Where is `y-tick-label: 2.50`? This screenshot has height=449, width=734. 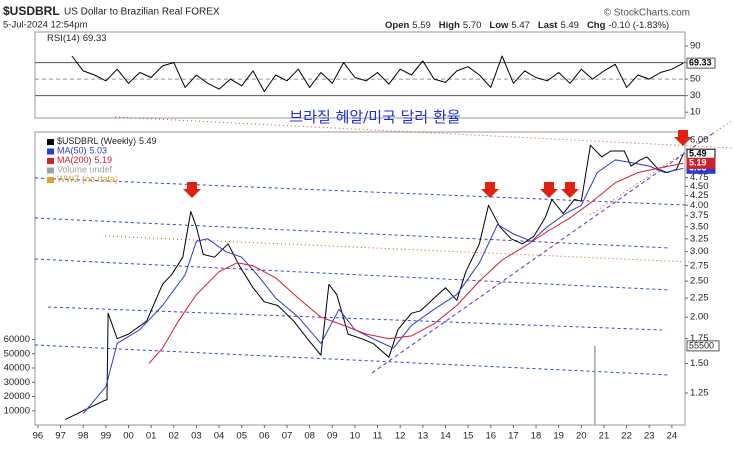 y-tick-label: 2.50 is located at coordinates (699, 281).